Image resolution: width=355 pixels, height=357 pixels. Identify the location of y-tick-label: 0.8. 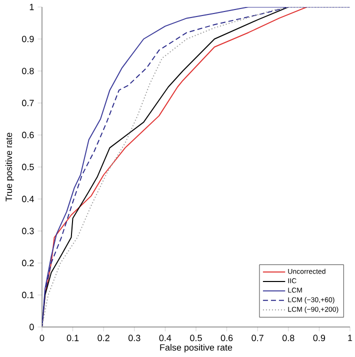
(28, 71).